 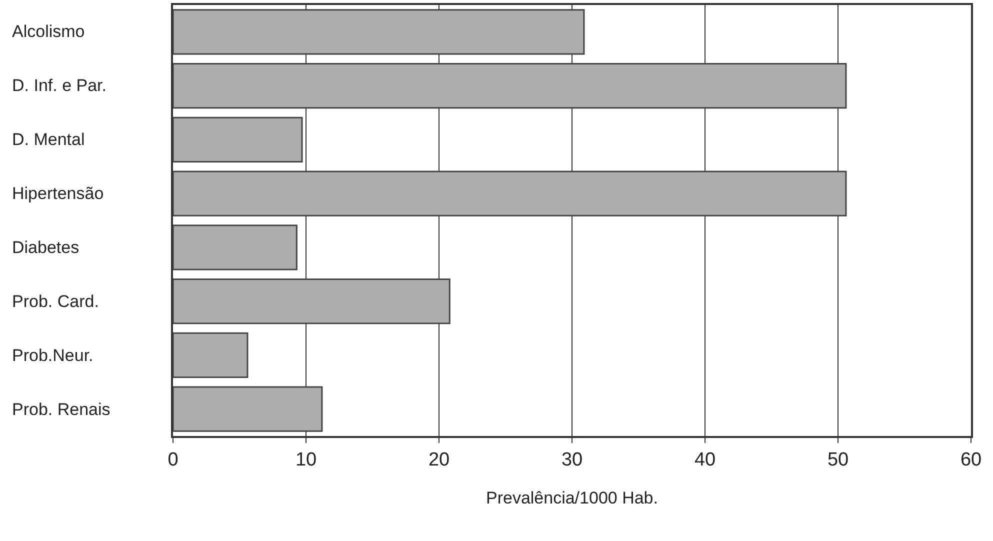 I want to click on y-tick-label: Prob. Renais, so click(x=61, y=409).